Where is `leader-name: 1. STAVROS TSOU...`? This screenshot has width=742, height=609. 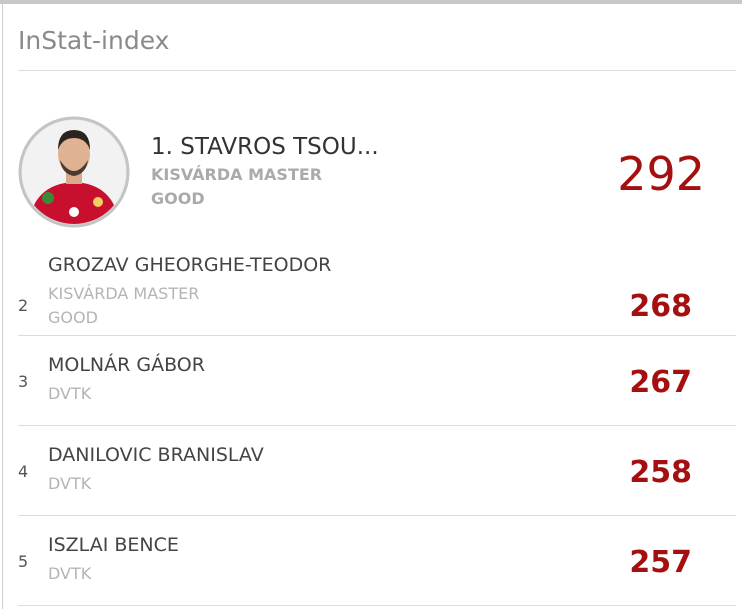 leader-name: 1. STAVROS TSOU... is located at coordinates (265, 147).